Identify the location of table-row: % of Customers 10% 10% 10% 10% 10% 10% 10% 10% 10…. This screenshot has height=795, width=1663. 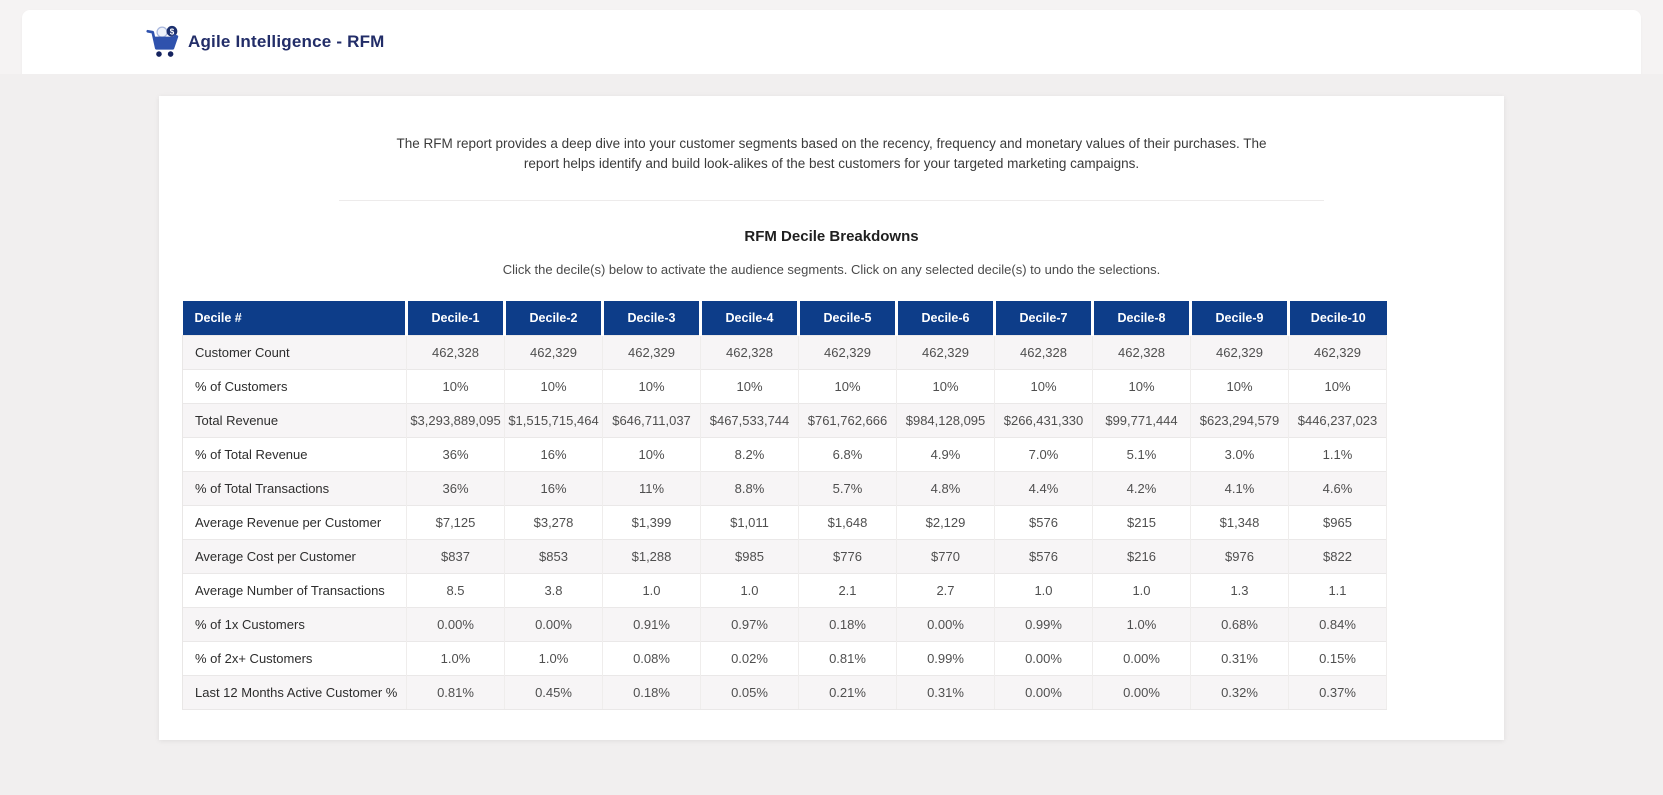
(784, 386).